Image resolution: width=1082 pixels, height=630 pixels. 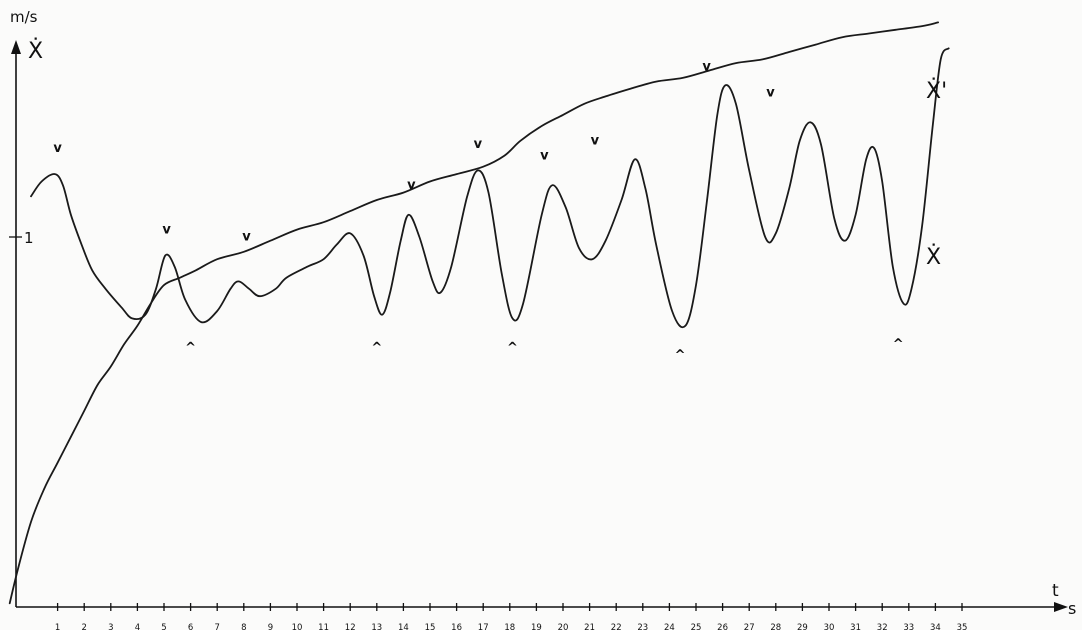 I want to click on y-tick-label: 1, so click(x=29, y=238).